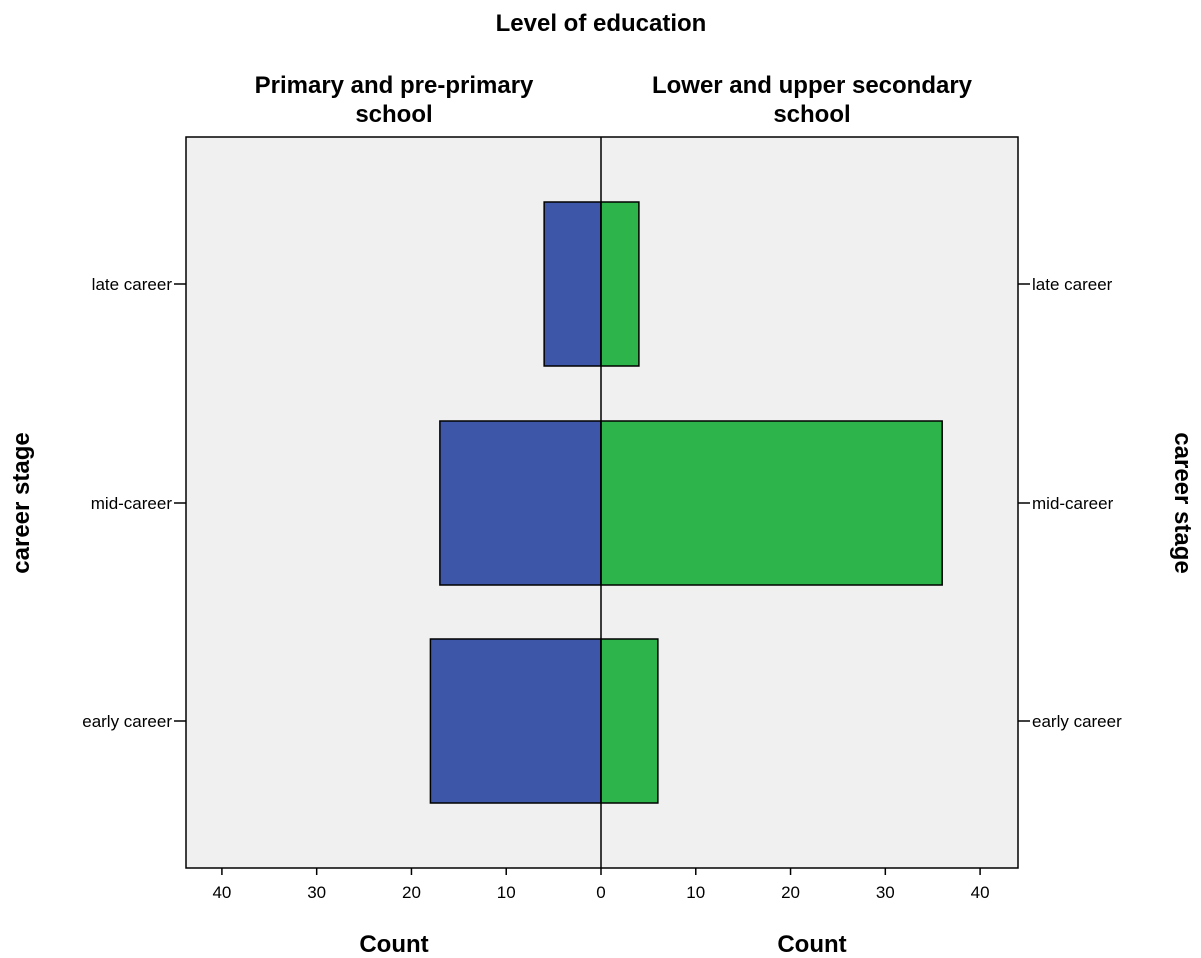 The height and width of the screenshot is (958, 1201). What do you see at coordinates (601, 23) in the screenshot?
I see `chart-title: Level of education` at bounding box center [601, 23].